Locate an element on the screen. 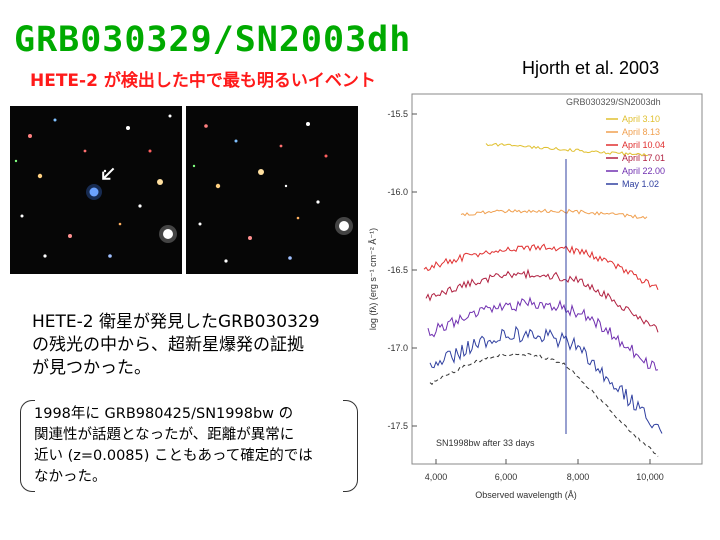 The image size is (720, 540). caption-line: HETE-2 衛星が発見したGRB030329 is located at coordinates (176, 322).